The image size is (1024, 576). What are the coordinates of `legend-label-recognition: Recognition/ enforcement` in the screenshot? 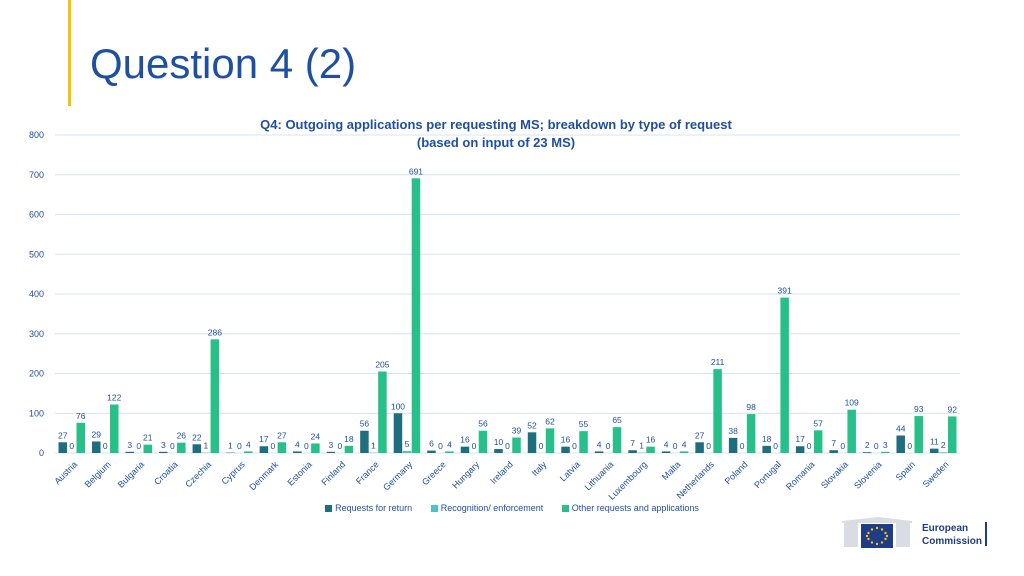 It's located at (492, 508).